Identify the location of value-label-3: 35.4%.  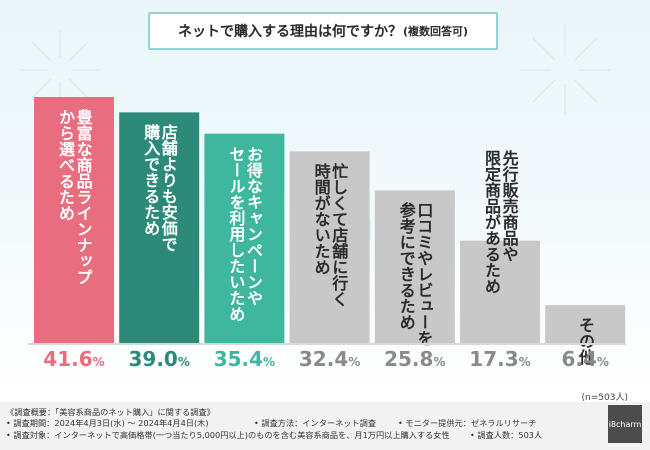
(244, 359).